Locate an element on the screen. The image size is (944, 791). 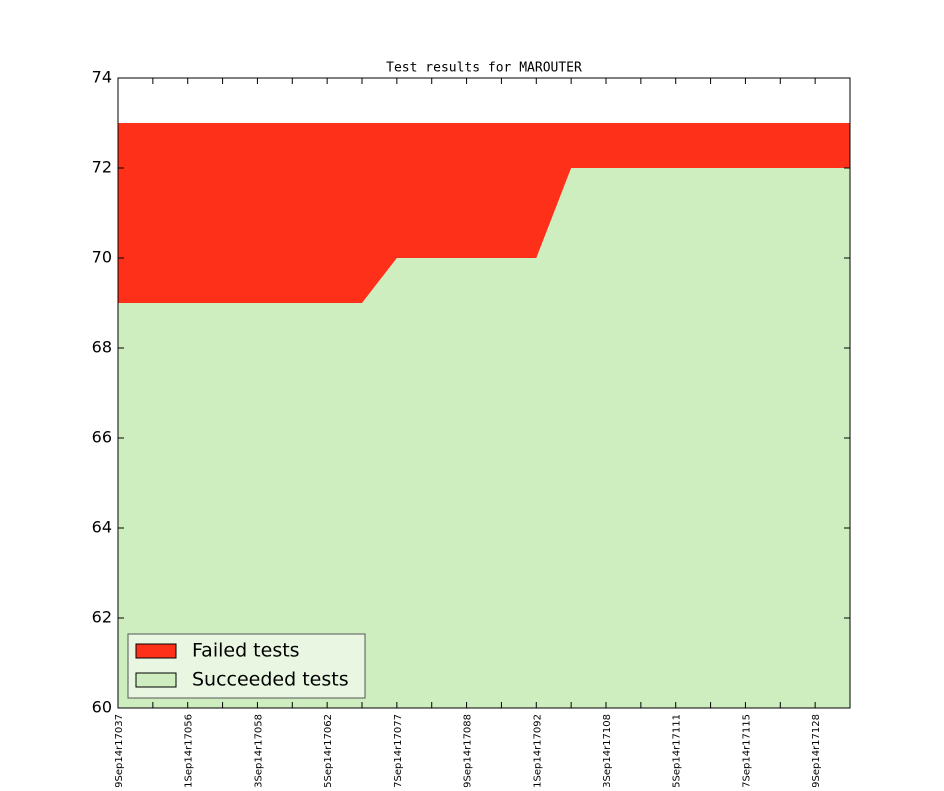
x-tick-label: 5Sep14r17111 is located at coordinates (677, 750).